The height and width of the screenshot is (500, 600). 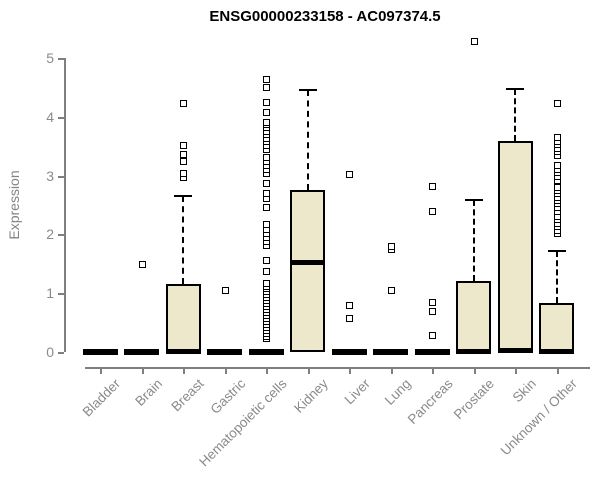 I want to click on x-axis-tick-label: Lung, so click(x=398, y=392).